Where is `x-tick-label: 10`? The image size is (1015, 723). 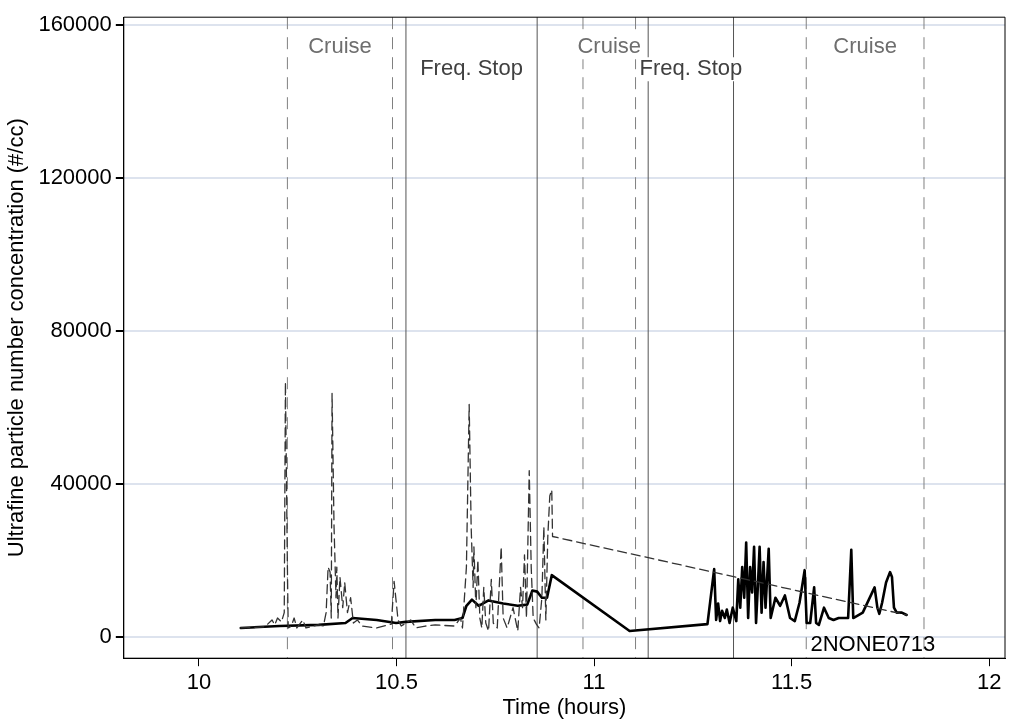 x-tick-label: 10 is located at coordinates (199, 682).